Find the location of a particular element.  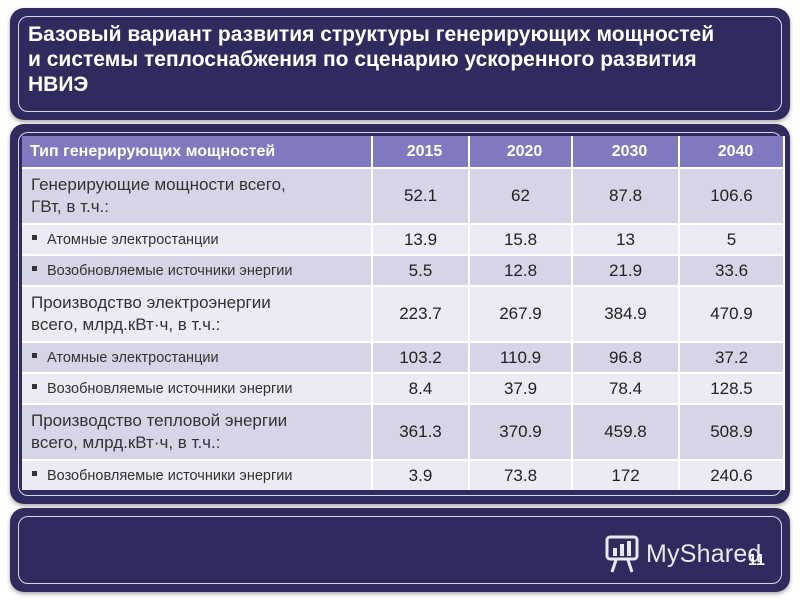

table-row: Атомные электростанции 13.9 15.8 13 5 is located at coordinates (403, 239).